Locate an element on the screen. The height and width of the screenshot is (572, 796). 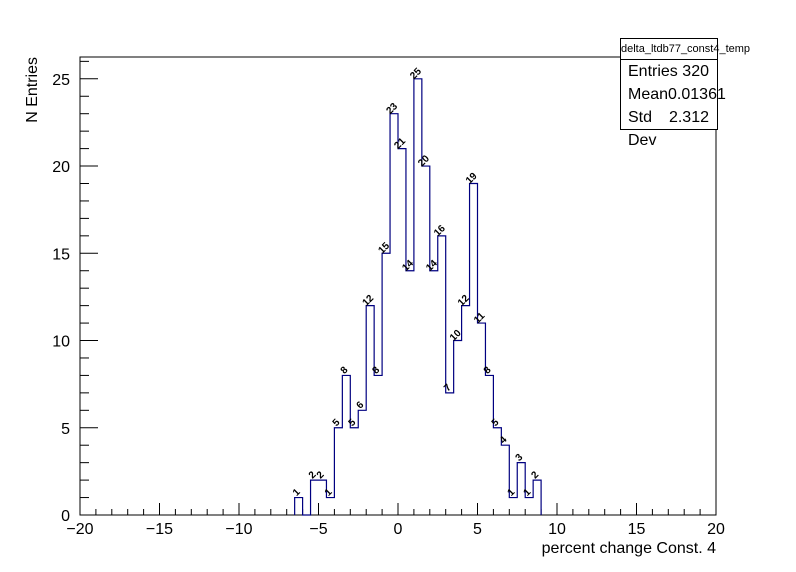
y-axis-ticks is located at coordinates (89, 288).